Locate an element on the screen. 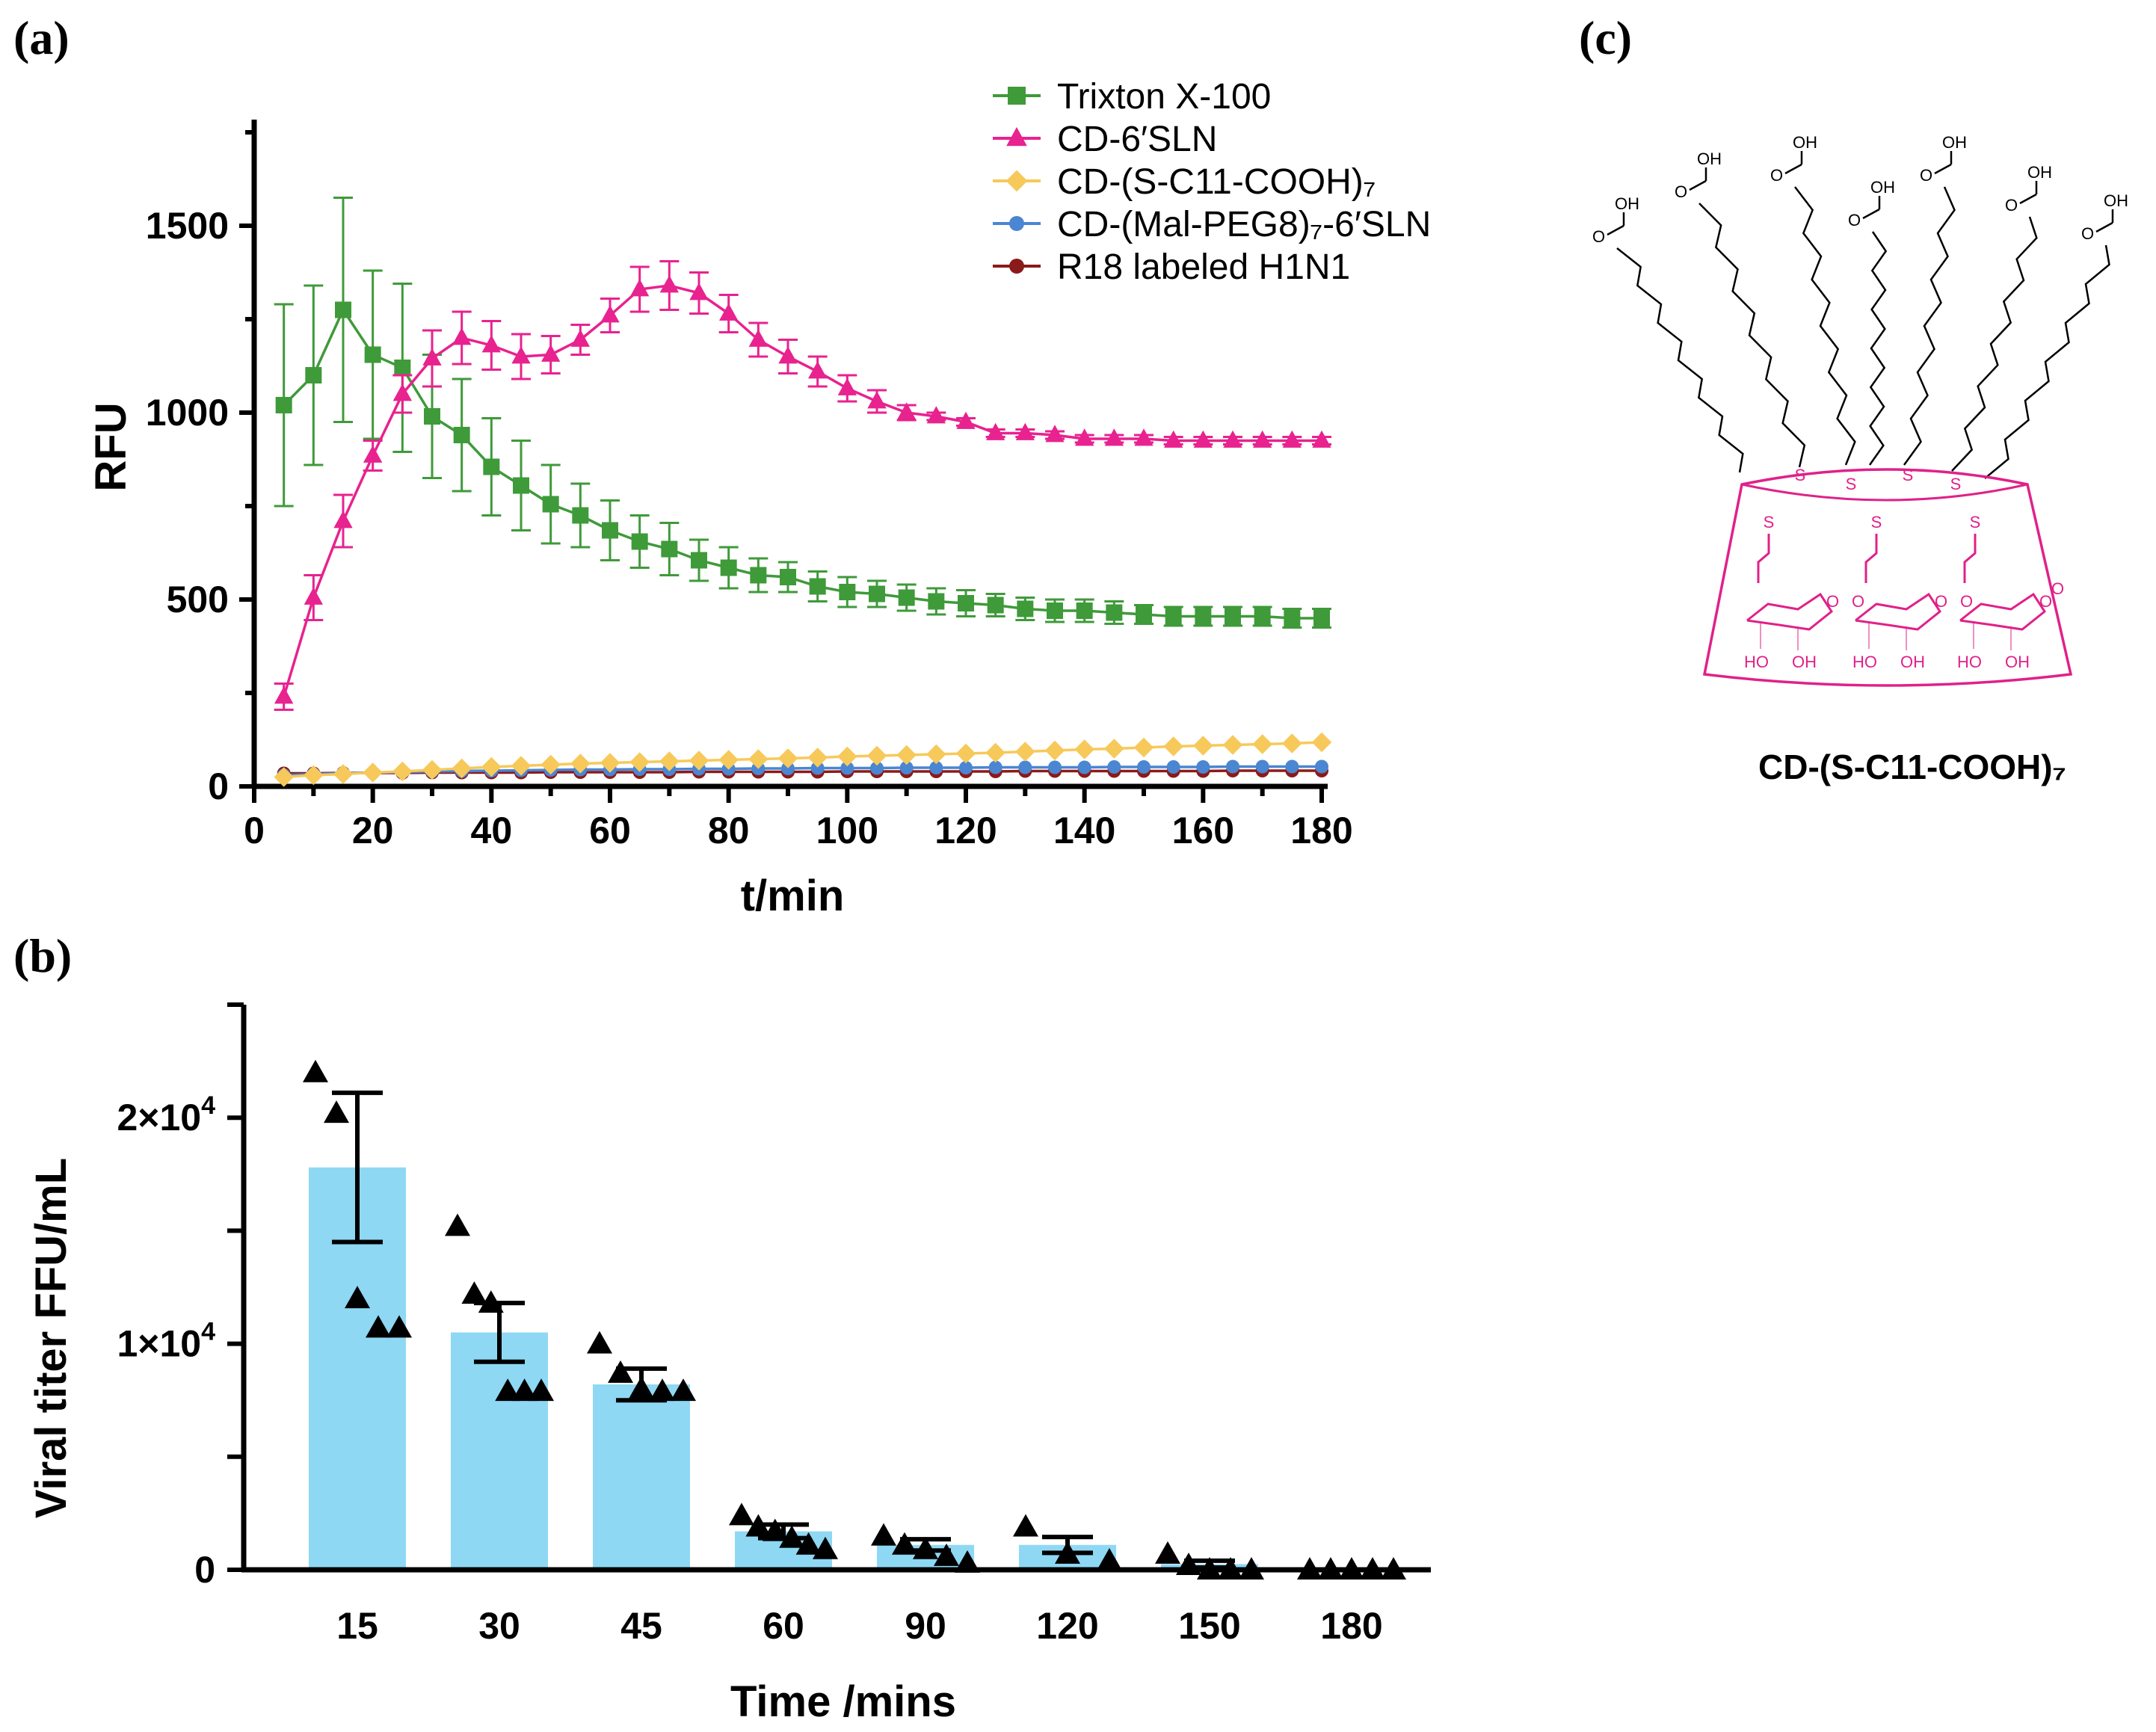 The width and height of the screenshot is (2156, 1732). y-tick-label: 1500 is located at coordinates (187, 226).